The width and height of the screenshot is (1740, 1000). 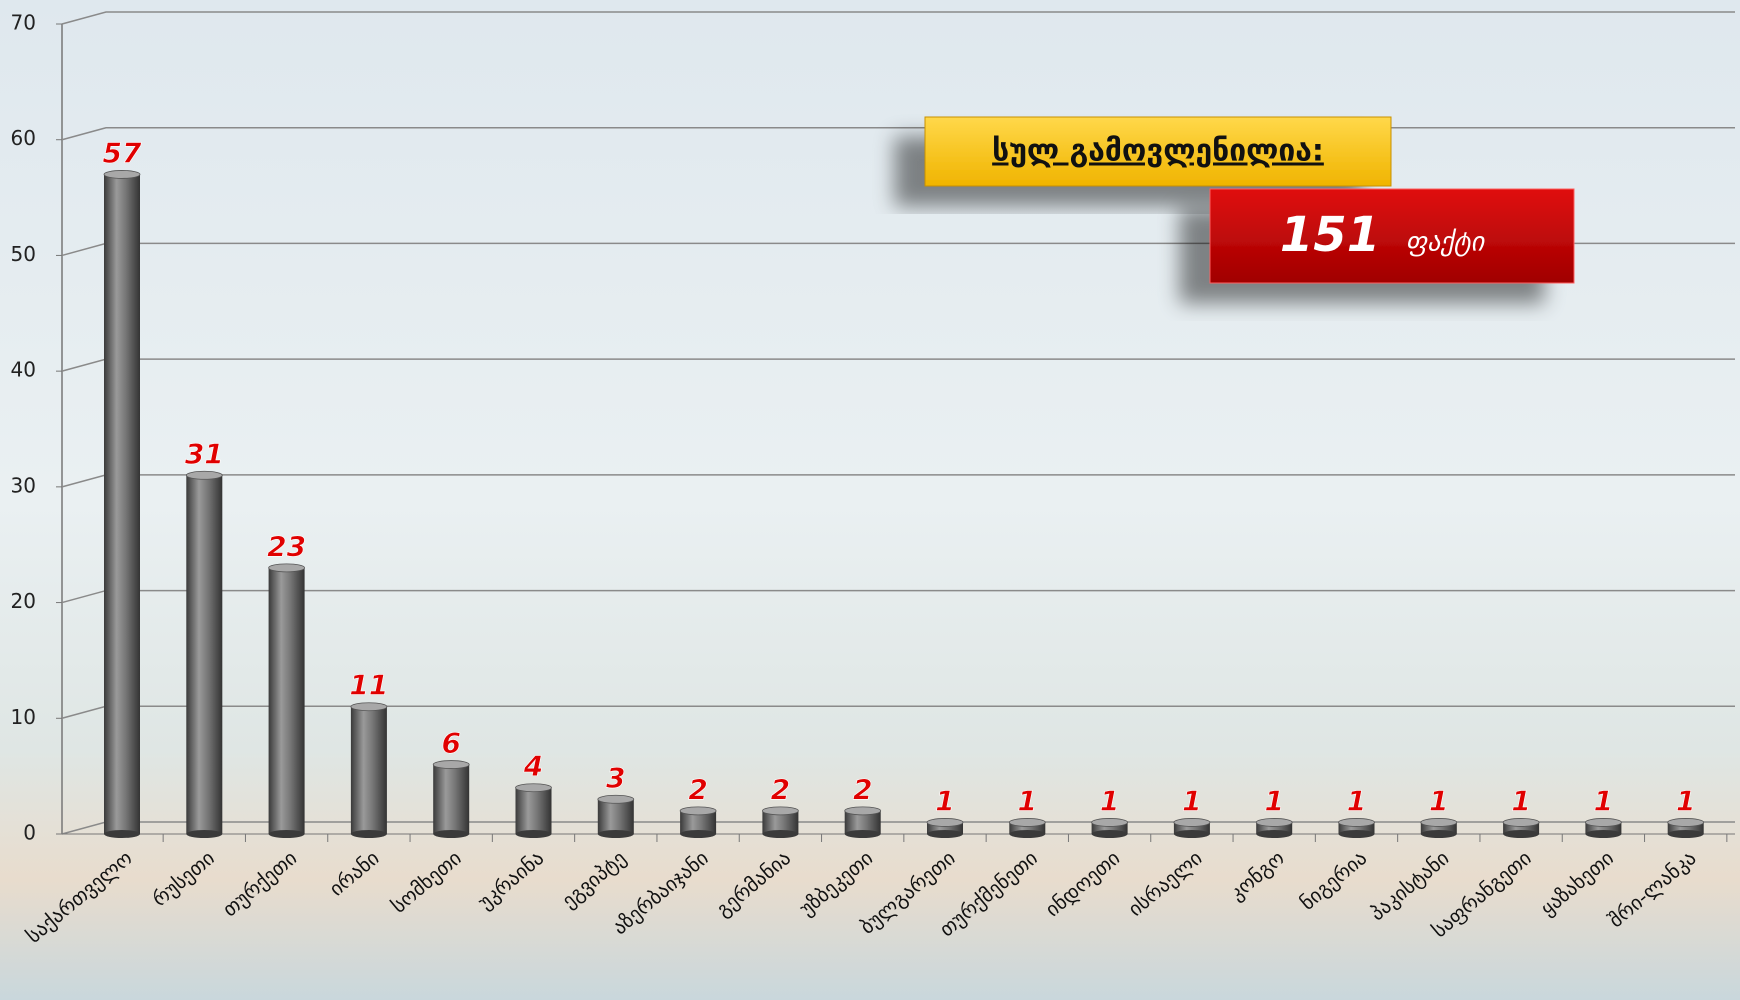 I want to click on value-label: 31, so click(x=204, y=453).